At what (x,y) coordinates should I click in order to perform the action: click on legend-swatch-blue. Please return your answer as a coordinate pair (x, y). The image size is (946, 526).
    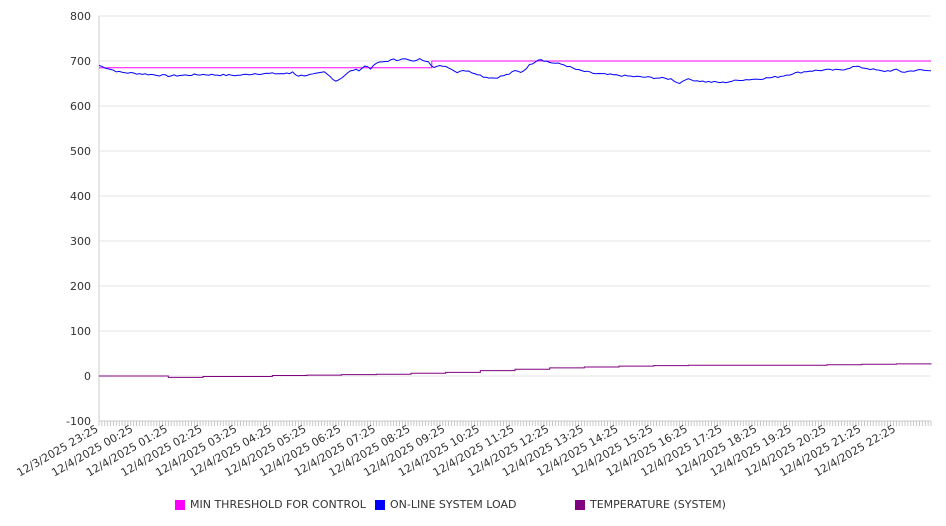
    Looking at the image, I should click on (380, 504).